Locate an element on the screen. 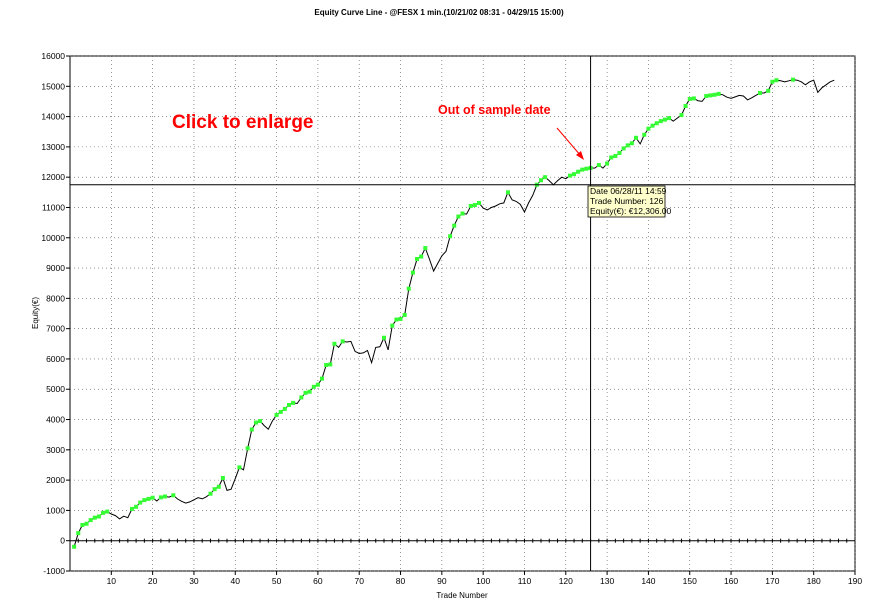 Image resolution: width=879 pixels, height=606 pixels. y-tick-label: 14000 is located at coordinates (53, 117).